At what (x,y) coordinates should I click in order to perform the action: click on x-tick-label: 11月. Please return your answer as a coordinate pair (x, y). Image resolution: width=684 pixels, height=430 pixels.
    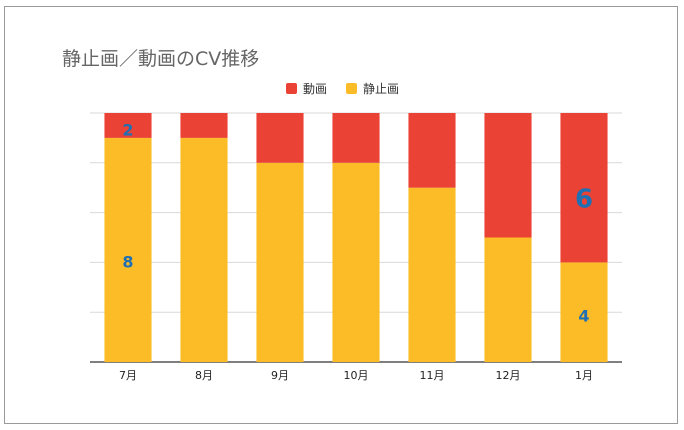
    Looking at the image, I should click on (432, 375).